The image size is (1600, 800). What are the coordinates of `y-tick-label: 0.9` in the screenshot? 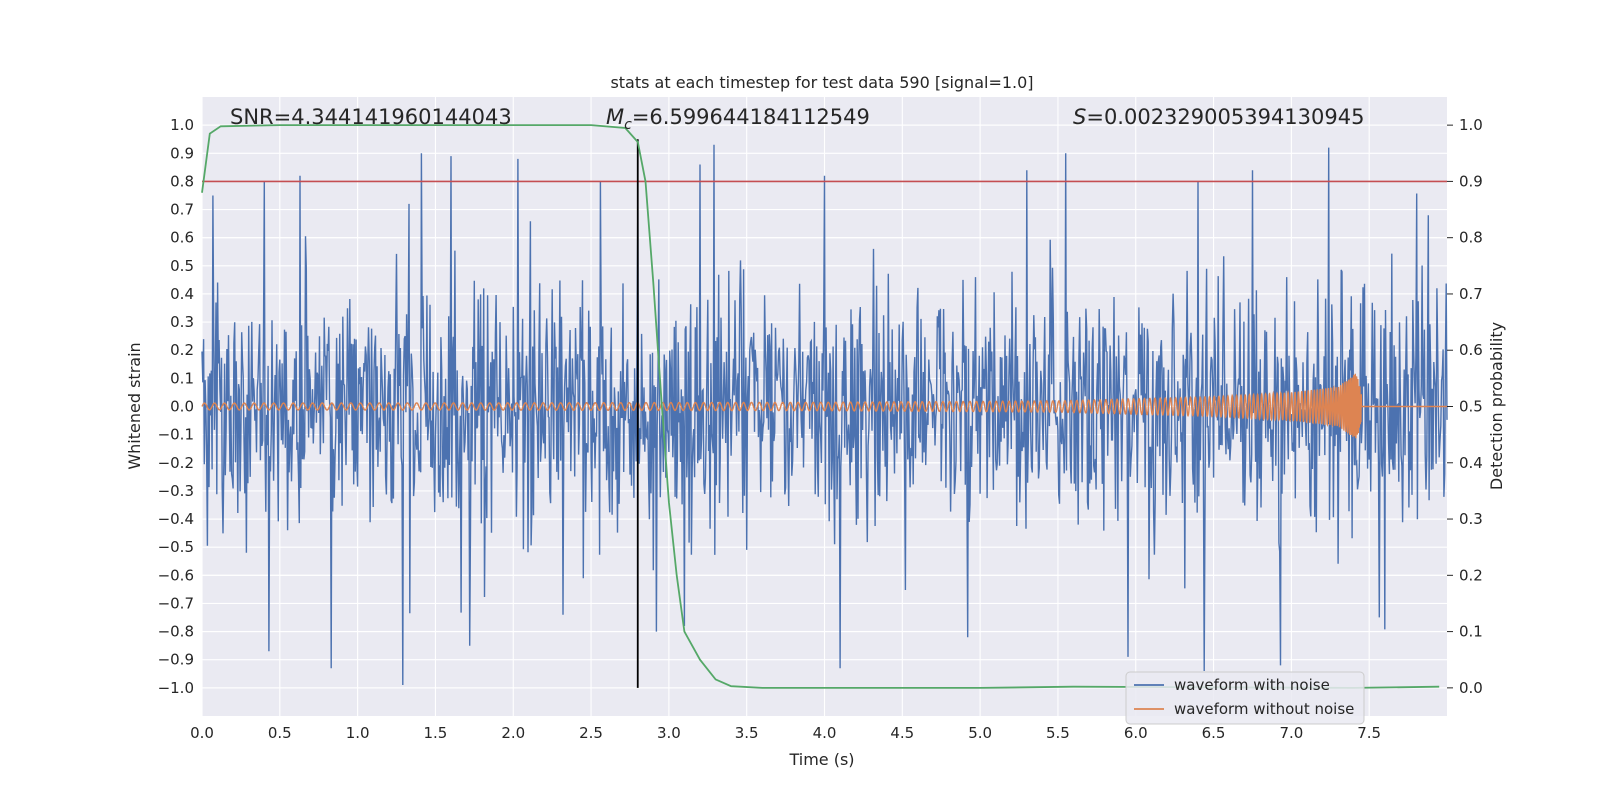 It's located at (182, 153).